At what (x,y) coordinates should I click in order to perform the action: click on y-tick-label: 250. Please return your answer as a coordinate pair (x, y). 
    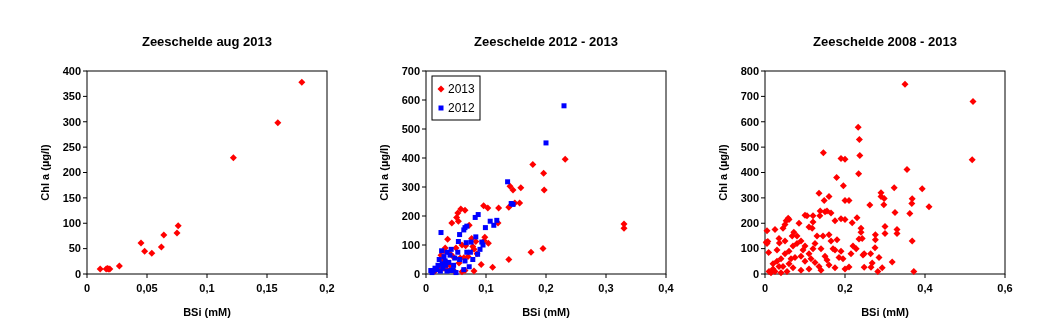
    Looking at the image, I should click on (71, 146).